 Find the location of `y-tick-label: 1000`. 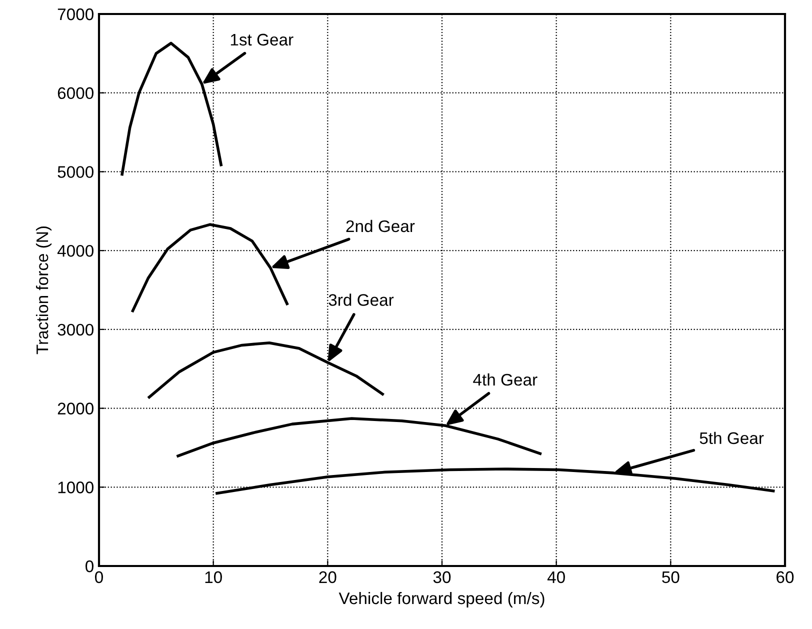

y-tick-label: 1000 is located at coordinates (76, 488).